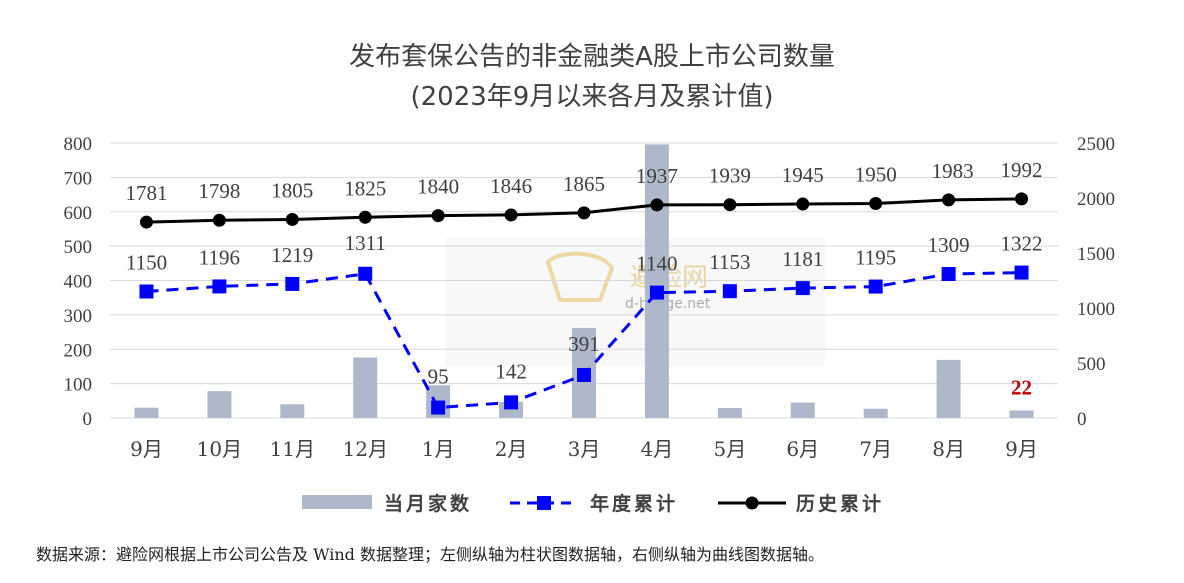 The image size is (1184, 583). I want to click on legend: 当月家数 年度累计 历史累计, so click(593, 503).